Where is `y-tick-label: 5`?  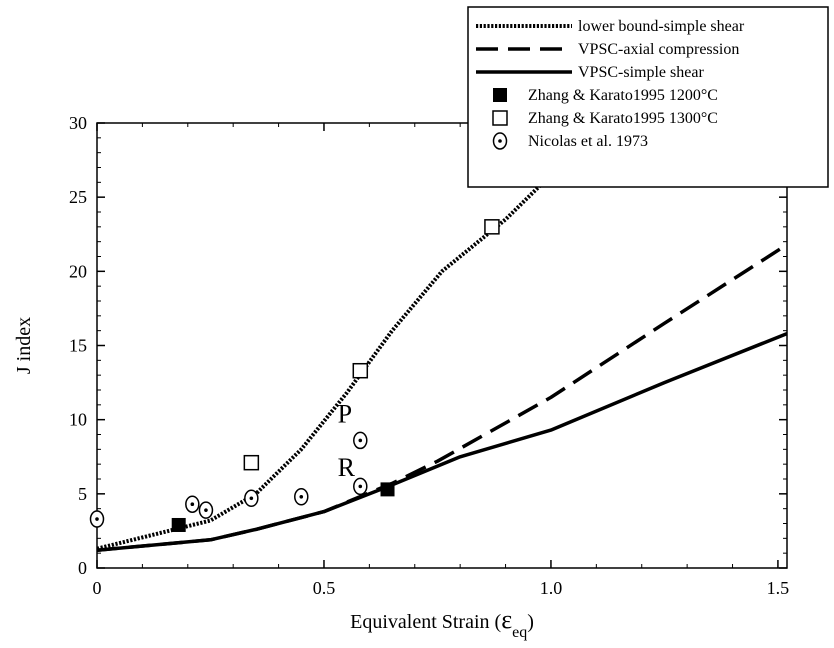 y-tick-label: 5 is located at coordinates (82, 494).